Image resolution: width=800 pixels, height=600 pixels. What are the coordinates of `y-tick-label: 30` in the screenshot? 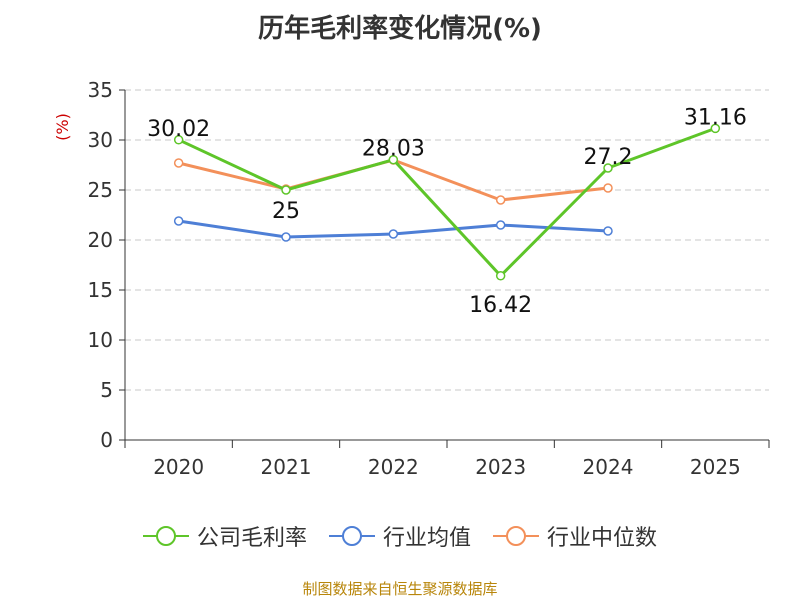 It's located at (100, 140).